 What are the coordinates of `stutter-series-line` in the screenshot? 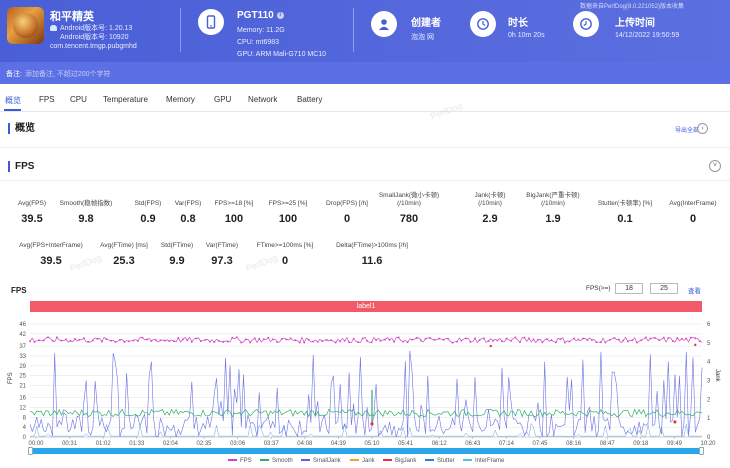 It's located at (366, 430).